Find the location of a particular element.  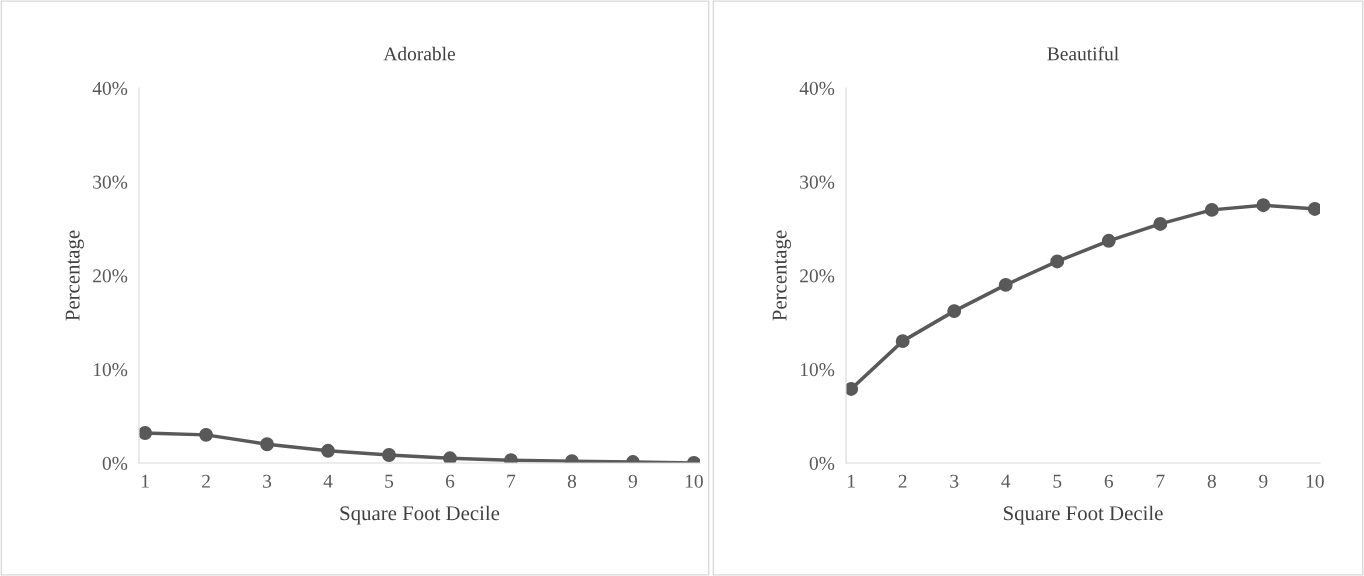

chart-title: Beautiful is located at coordinates (1083, 53).